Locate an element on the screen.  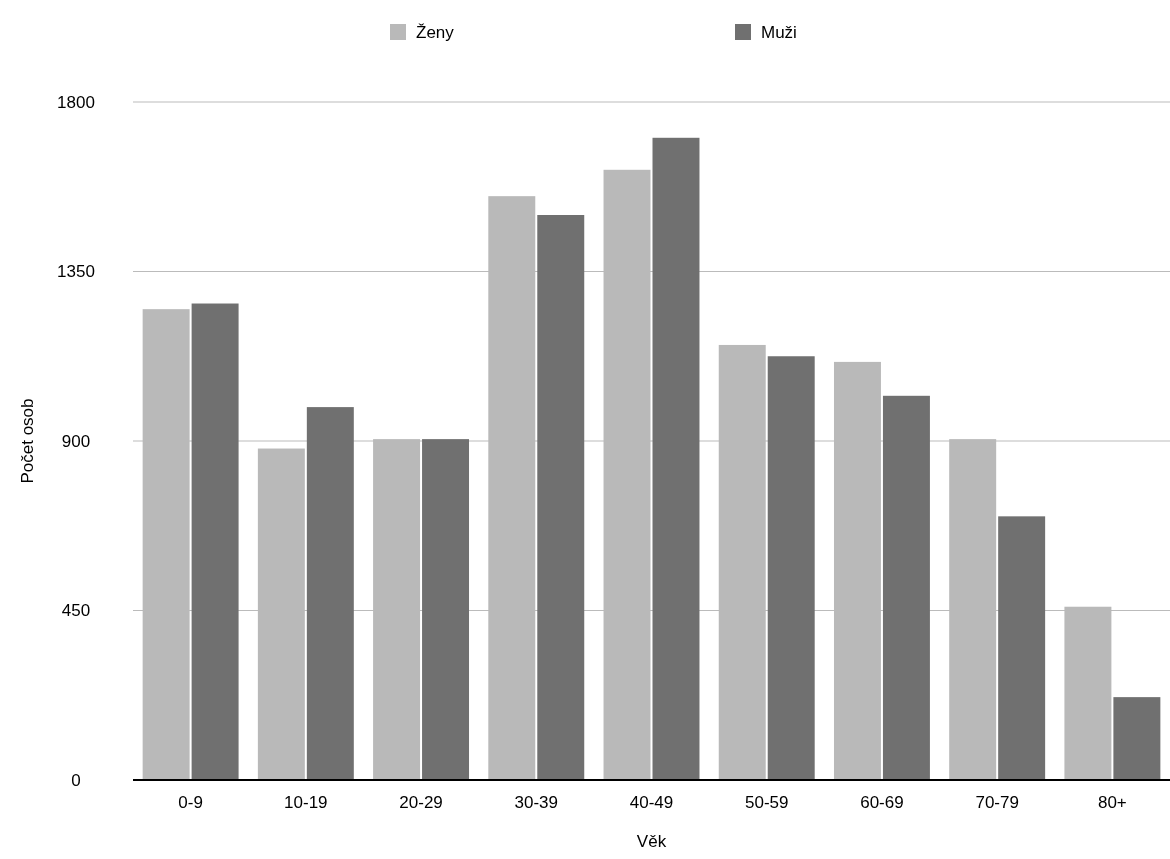
x-tick-label: 20-29 is located at coordinates (421, 802).